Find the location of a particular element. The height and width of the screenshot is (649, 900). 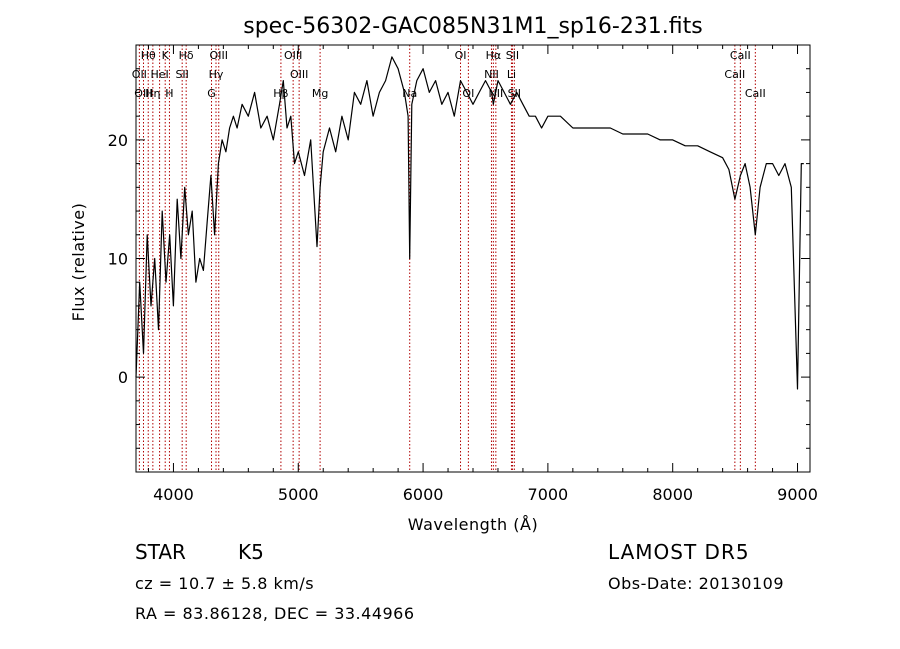

spectral-line-label: K is located at coordinates (166, 55).